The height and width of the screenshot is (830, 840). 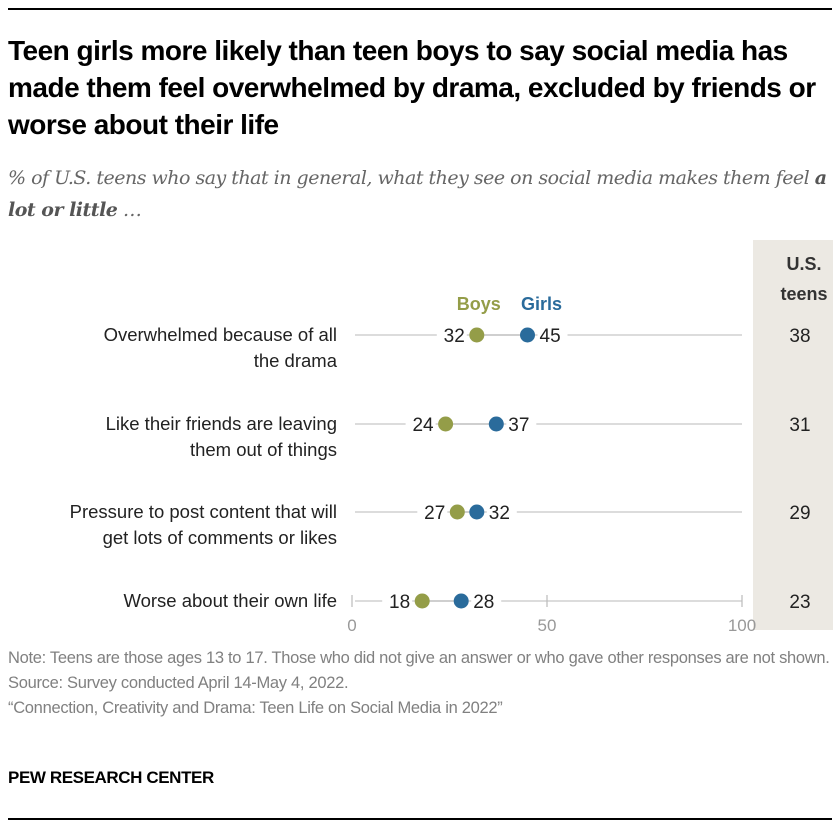 What do you see at coordinates (420, 9) in the screenshot?
I see `top-rule` at bounding box center [420, 9].